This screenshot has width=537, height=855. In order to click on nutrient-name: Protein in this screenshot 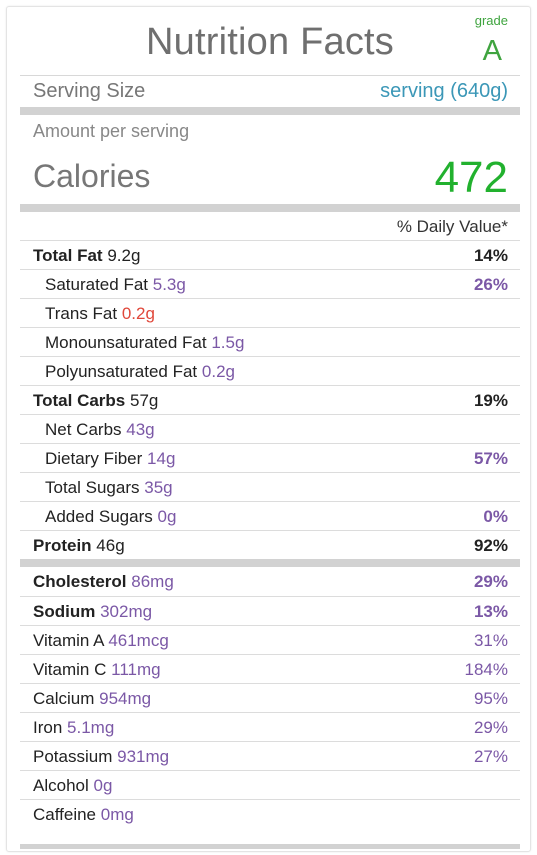, I will do `click(62, 545)`.